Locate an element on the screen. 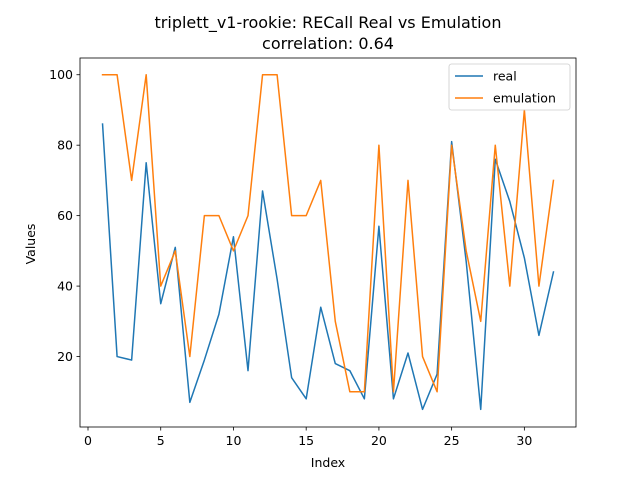 Image resolution: width=640 pixels, height=480 pixels. x-tick-label: 5 is located at coordinates (161, 440).